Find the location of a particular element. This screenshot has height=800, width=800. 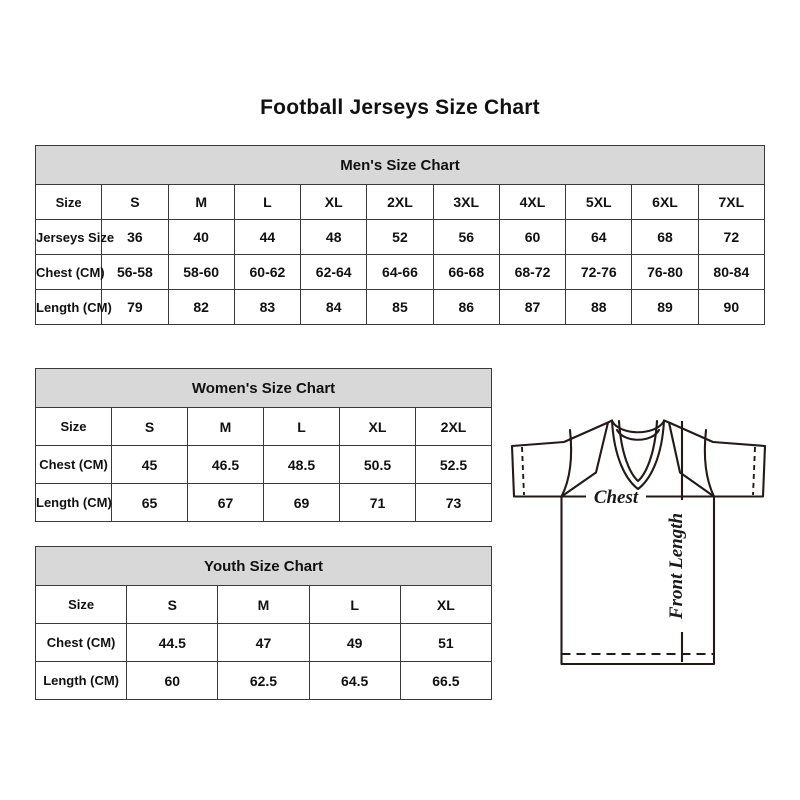

left-sleeve-outline is located at coordinates (560, 459).